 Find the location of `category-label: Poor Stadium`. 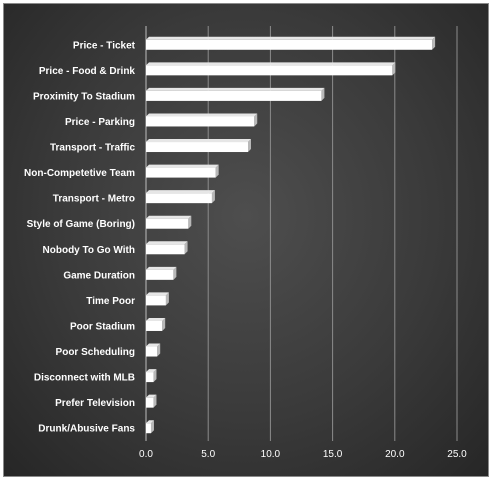

category-label: Poor Stadium is located at coordinates (102, 326).